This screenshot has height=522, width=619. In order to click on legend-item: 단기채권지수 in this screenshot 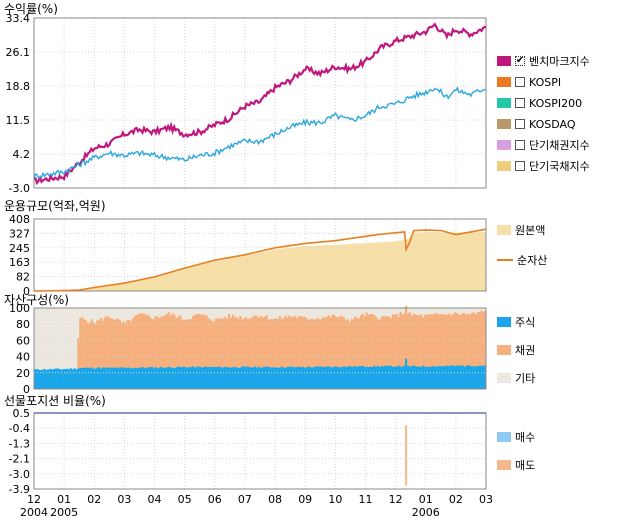, I will do `click(543, 145)`.